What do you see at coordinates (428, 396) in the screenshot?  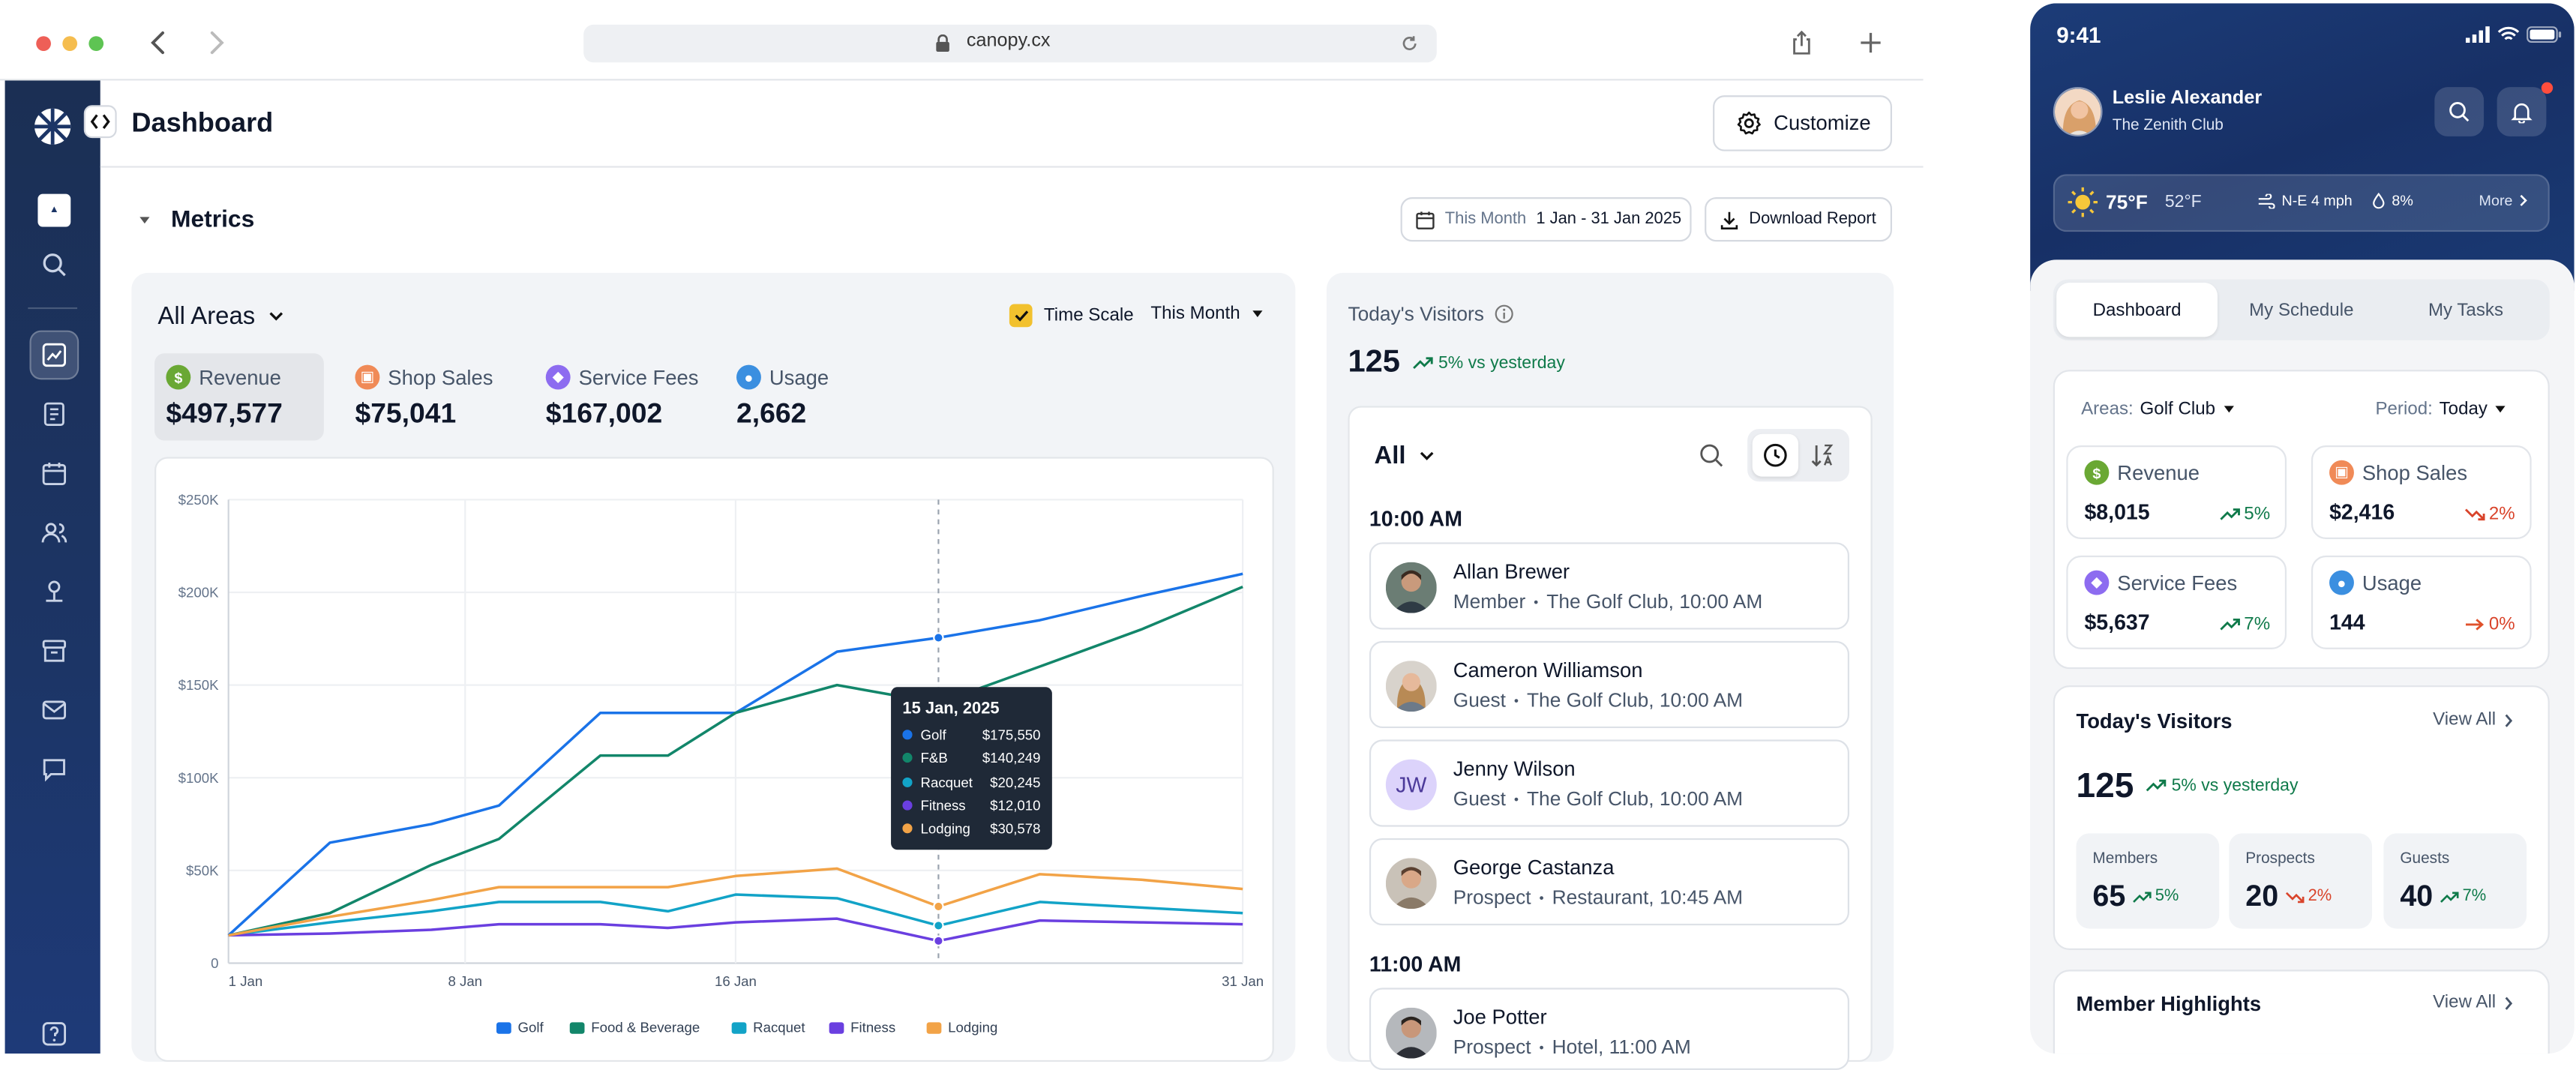 I see `kpi-shop-sales: ▣ Shop Sales $75,041` at bounding box center [428, 396].